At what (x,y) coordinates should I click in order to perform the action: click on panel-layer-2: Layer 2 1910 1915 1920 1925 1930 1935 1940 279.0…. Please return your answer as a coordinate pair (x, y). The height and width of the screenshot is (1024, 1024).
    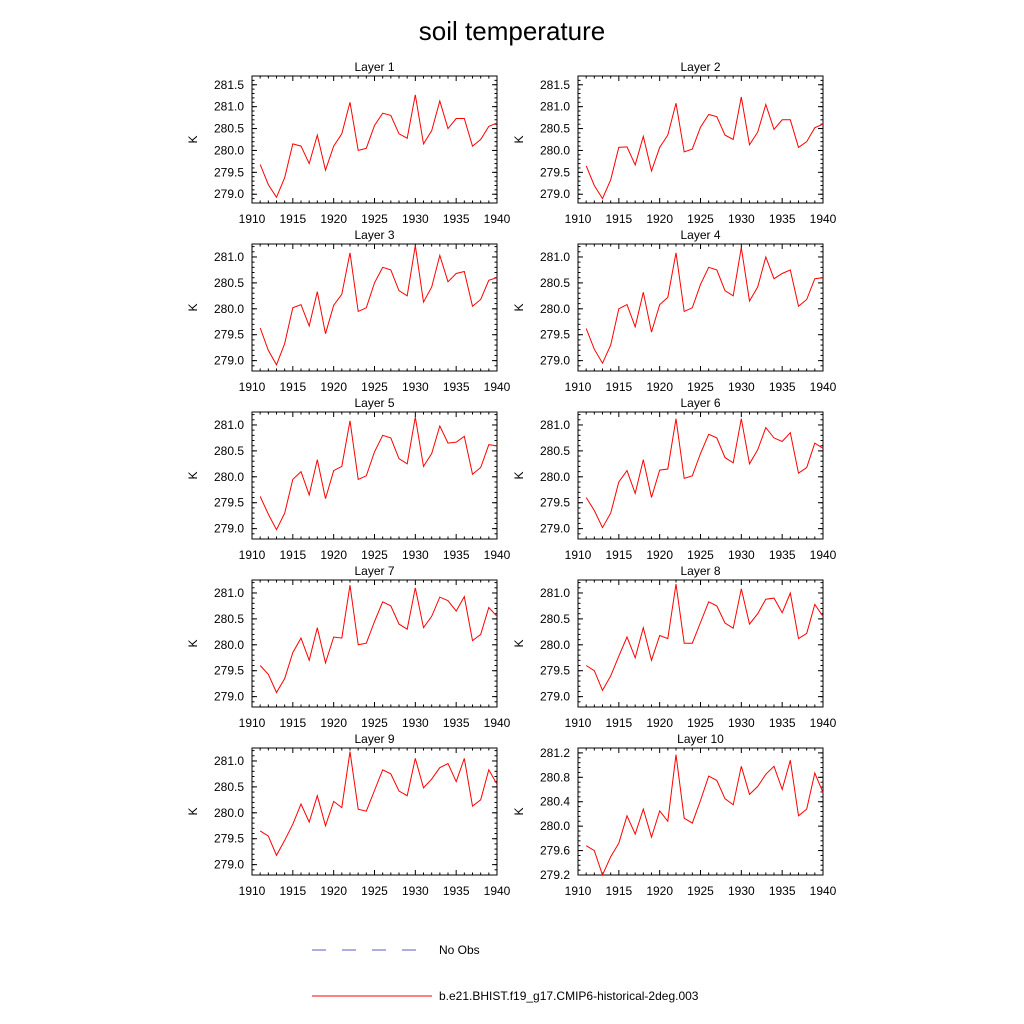
    Looking at the image, I should click on (674, 143).